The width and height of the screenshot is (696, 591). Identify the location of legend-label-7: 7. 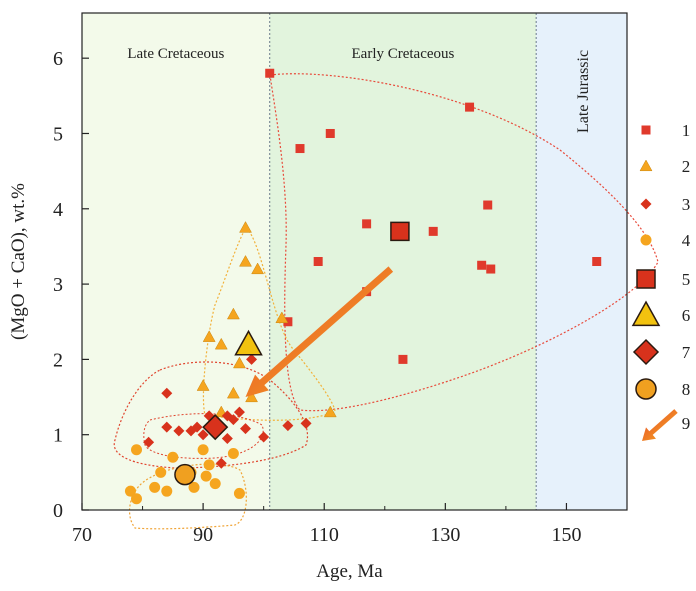
(686, 352).